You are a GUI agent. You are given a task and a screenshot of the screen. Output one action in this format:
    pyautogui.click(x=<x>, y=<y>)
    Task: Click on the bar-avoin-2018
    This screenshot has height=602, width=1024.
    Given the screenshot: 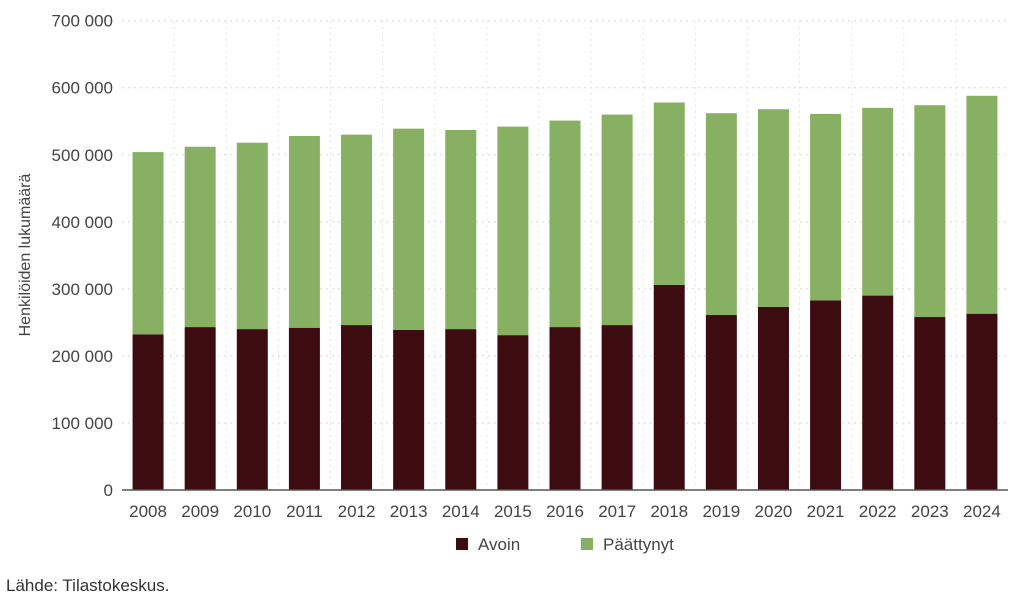 What is the action you would take?
    pyautogui.click(x=669, y=387)
    